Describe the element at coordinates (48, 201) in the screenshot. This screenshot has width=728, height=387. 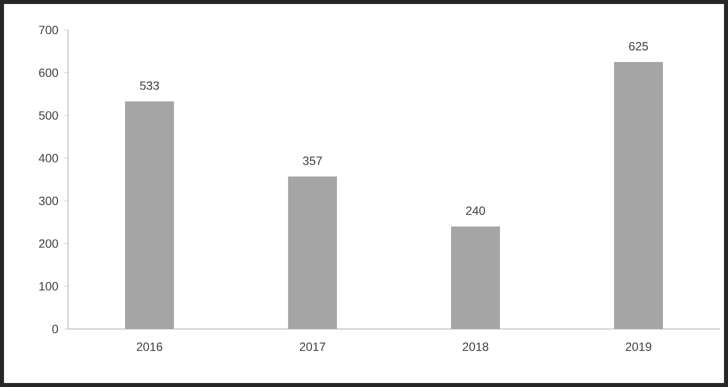
I see `y-tick-label: 300` at that location.